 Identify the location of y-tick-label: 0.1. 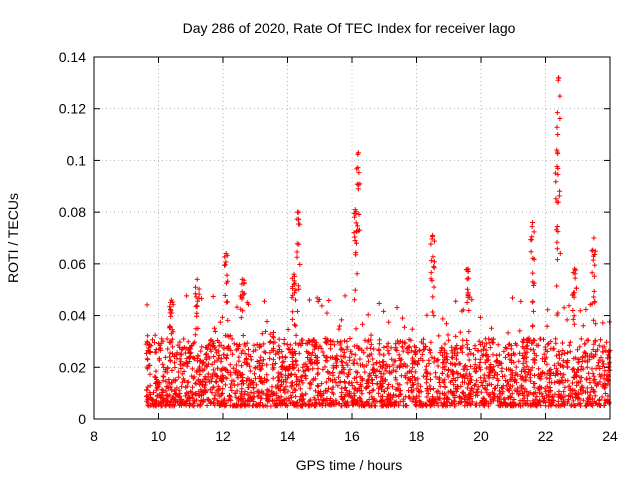
(77, 160).